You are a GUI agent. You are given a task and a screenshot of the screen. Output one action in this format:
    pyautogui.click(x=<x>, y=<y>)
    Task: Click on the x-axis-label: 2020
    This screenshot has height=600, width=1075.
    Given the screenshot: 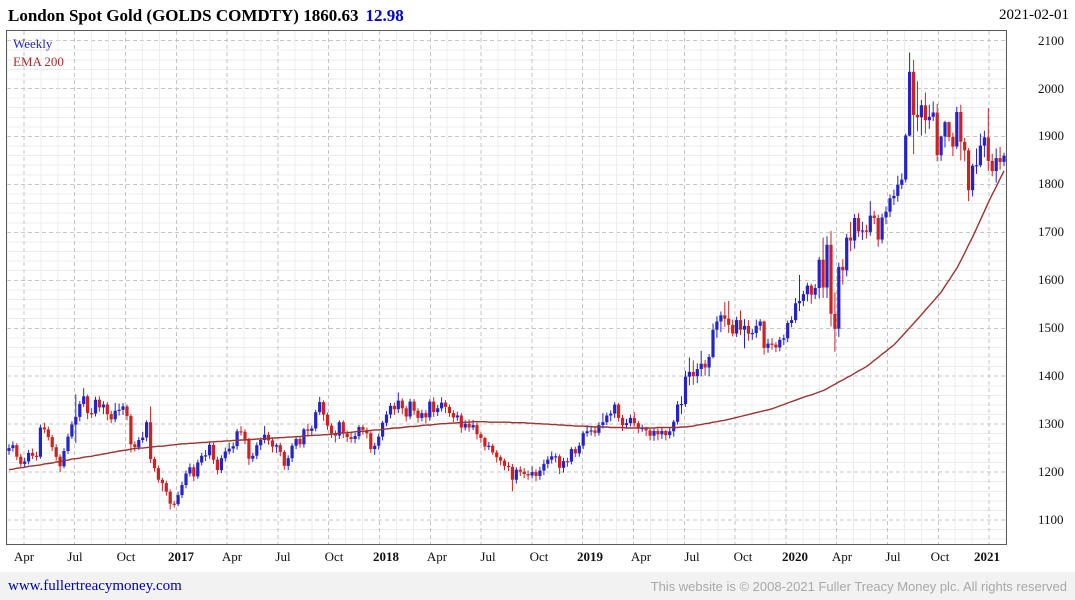 What is the action you would take?
    pyautogui.click(x=795, y=556)
    